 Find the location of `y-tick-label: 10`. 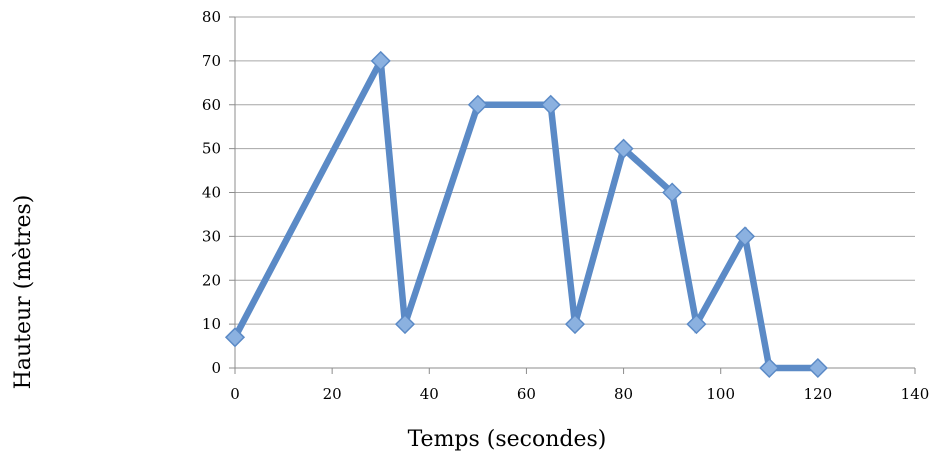

y-tick-label: 10 is located at coordinates (211, 324).